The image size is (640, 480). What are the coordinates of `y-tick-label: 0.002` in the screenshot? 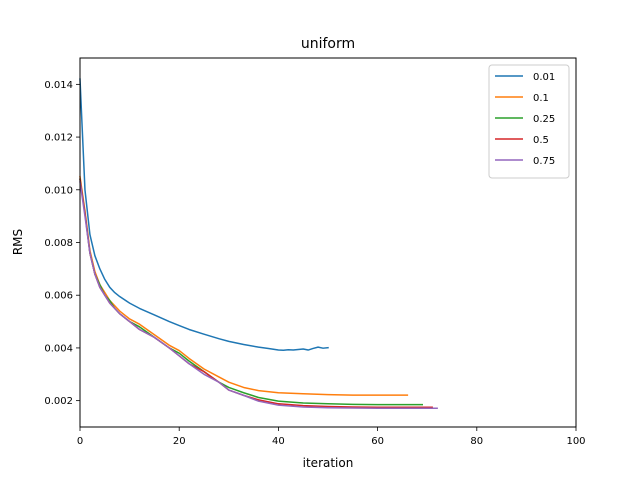 It's located at (58, 401).